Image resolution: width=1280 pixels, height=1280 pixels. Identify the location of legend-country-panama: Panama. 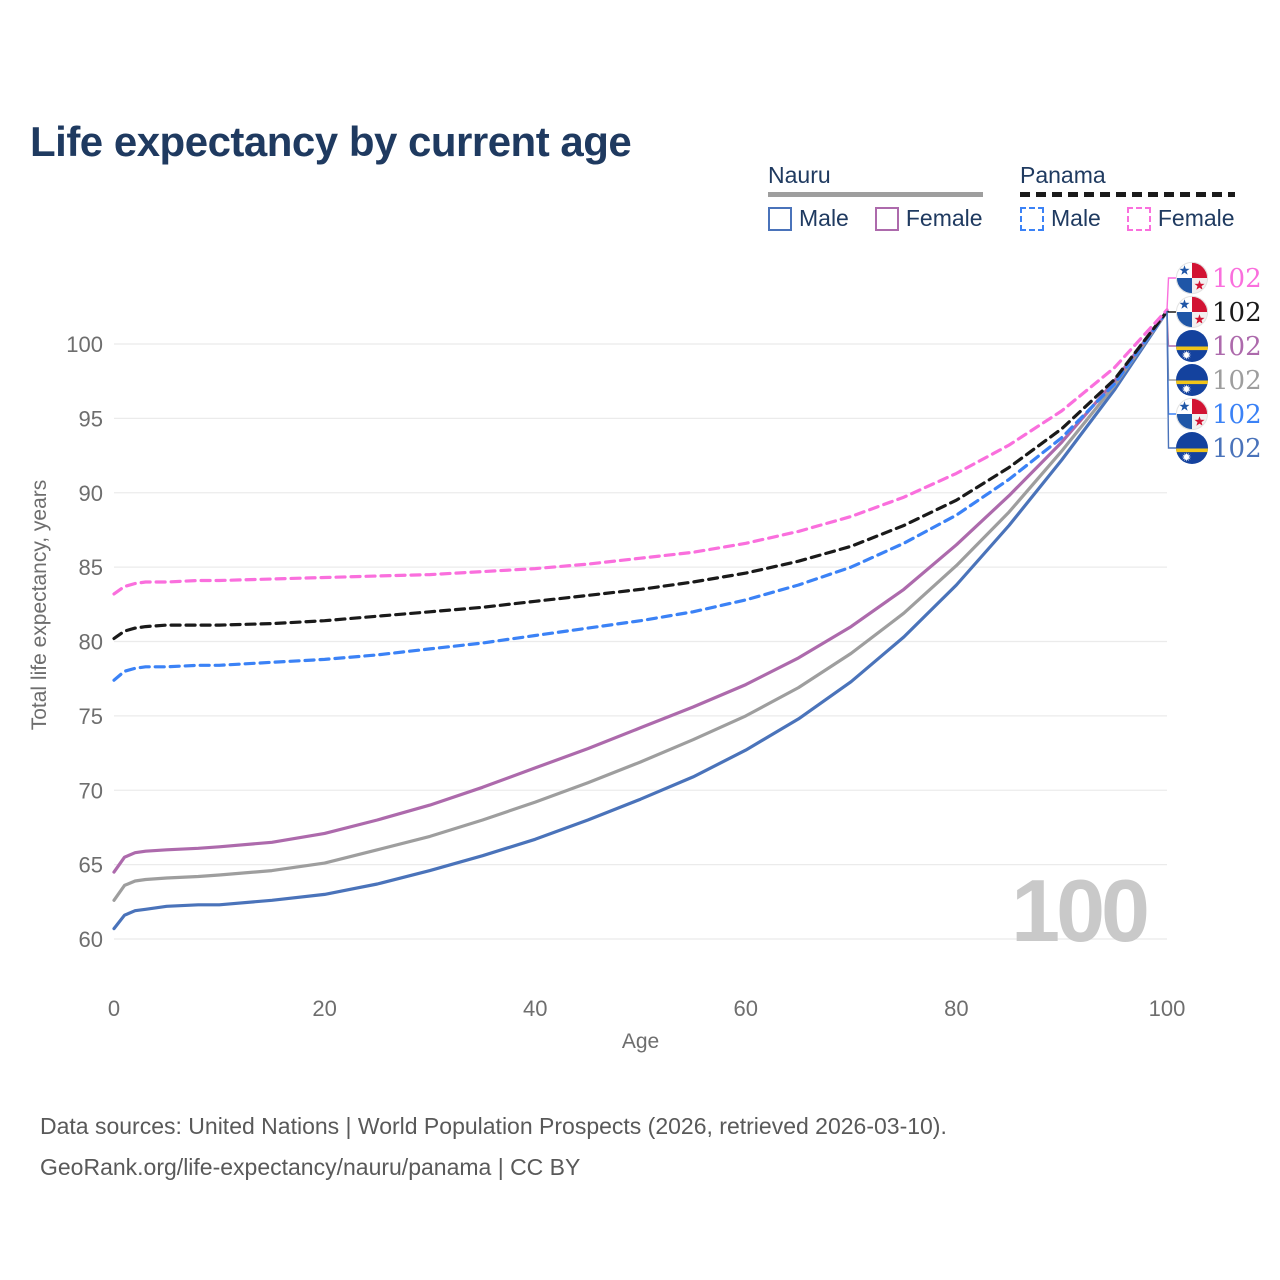
(1063, 175).